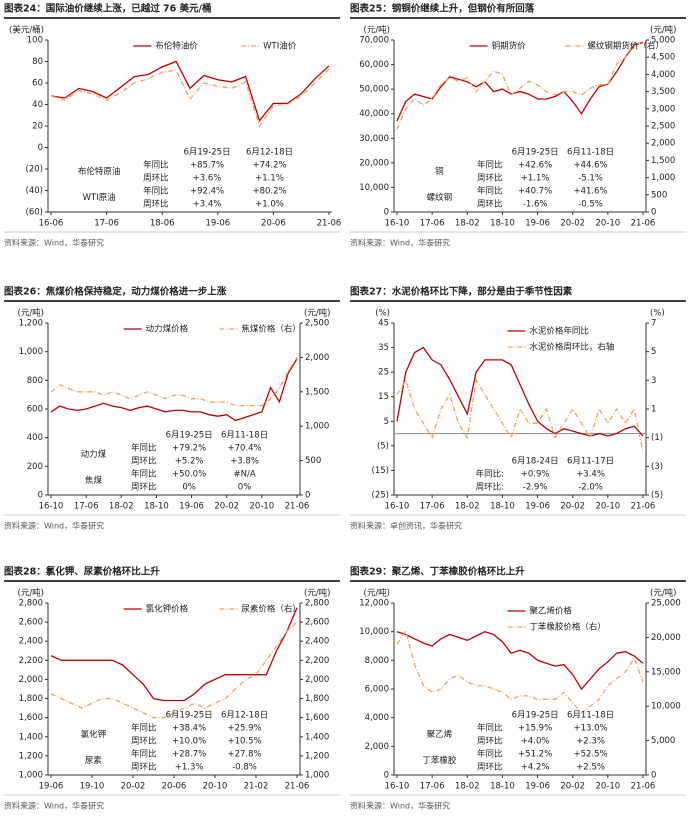 The image size is (692, 825). Describe the element at coordinates (663, 30) in the screenshot. I see `y2-unit: (元/吨)` at that location.